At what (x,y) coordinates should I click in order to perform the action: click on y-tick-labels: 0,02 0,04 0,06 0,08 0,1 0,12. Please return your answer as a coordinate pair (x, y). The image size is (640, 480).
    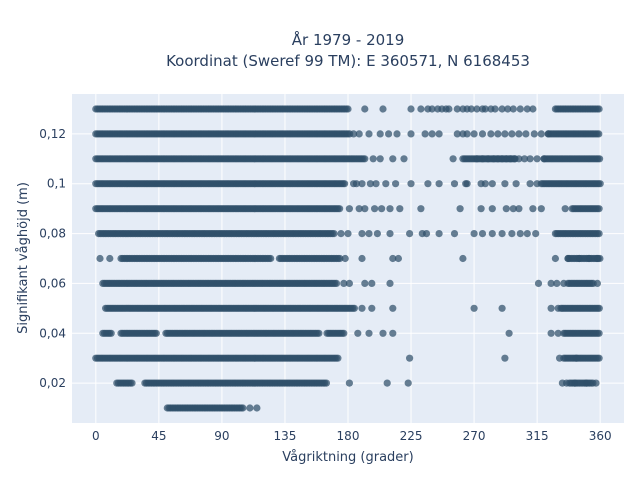
    Looking at the image, I should click on (52, 258).